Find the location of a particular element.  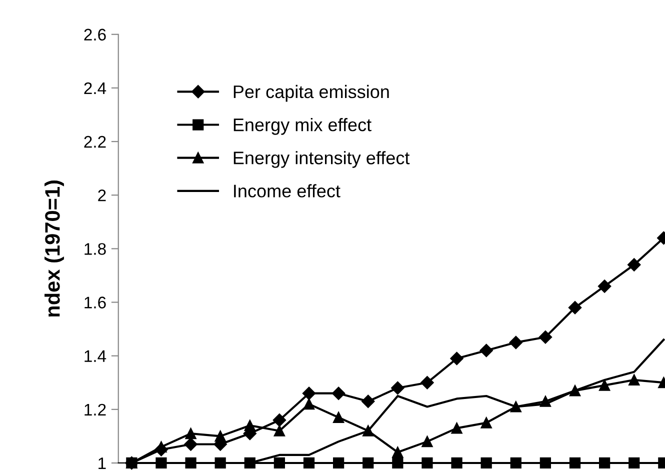

y-tick-label: 1.8 is located at coordinates (95, 249).